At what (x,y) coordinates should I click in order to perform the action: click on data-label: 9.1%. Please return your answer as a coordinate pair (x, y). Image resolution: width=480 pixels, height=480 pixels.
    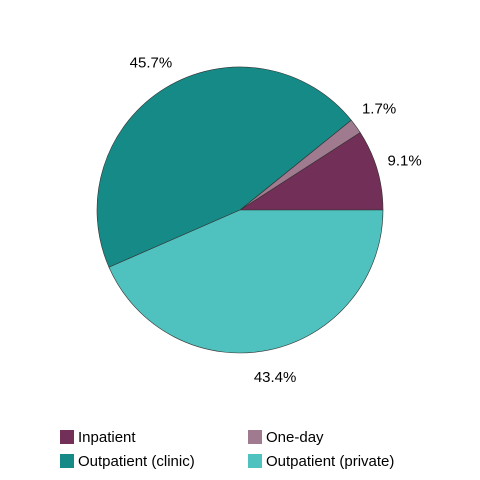
    Looking at the image, I should click on (405, 161).